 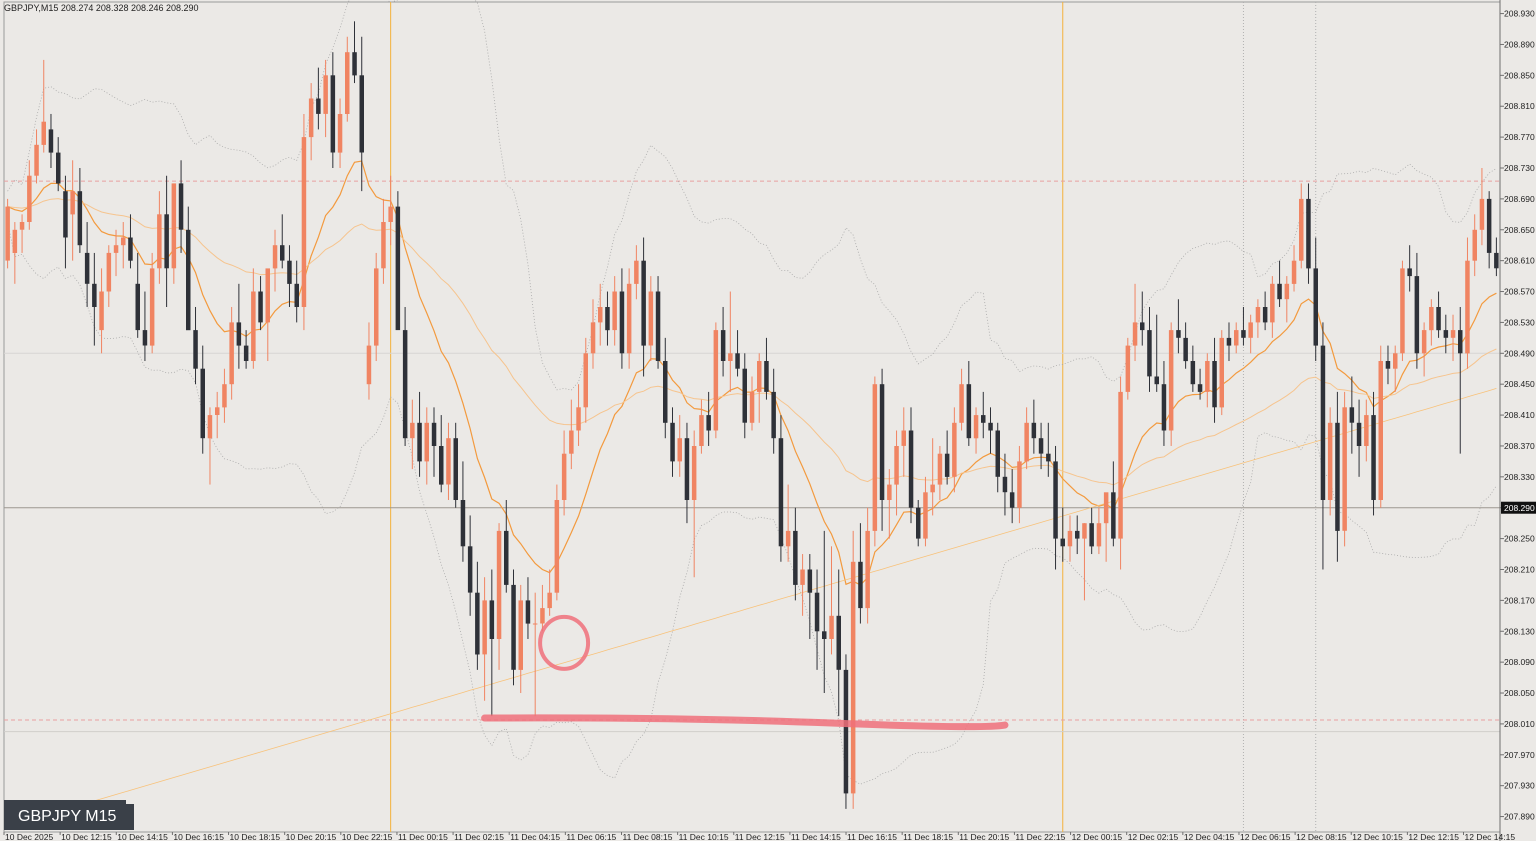 What do you see at coordinates (1519, 724) in the screenshot?
I see `price-tick-label: 208.010` at bounding box center [1519, 724].